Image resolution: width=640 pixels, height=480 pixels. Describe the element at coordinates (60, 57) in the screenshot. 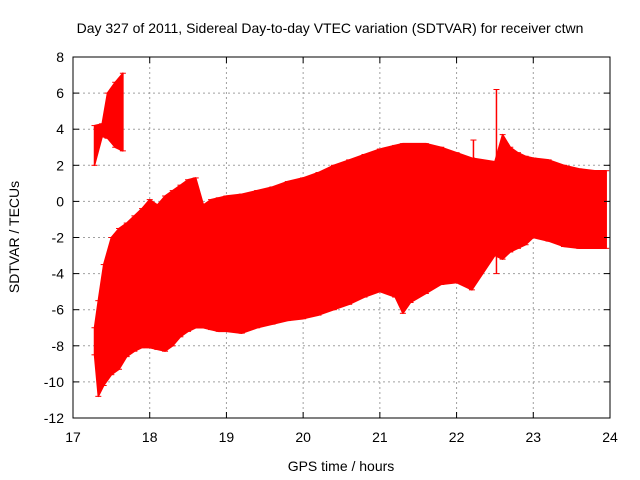

I see `y-tick-label: 8` at that location.